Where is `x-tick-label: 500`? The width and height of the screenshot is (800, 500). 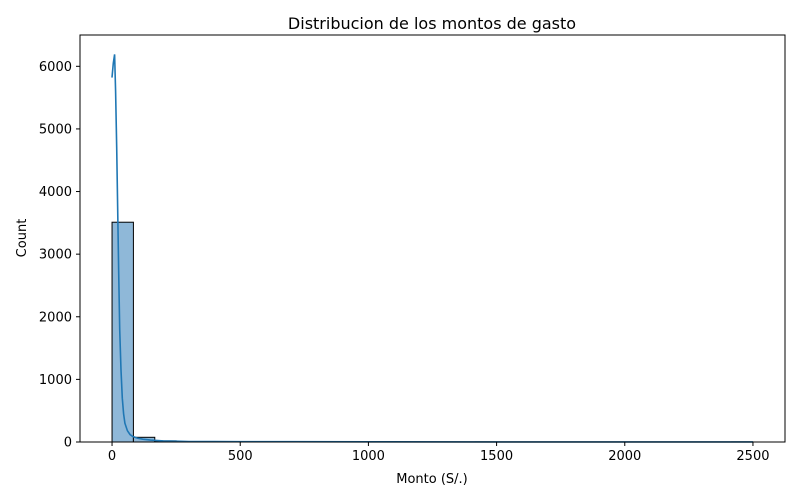 x-tick-label: 500 is located at coordinates (240, 456).